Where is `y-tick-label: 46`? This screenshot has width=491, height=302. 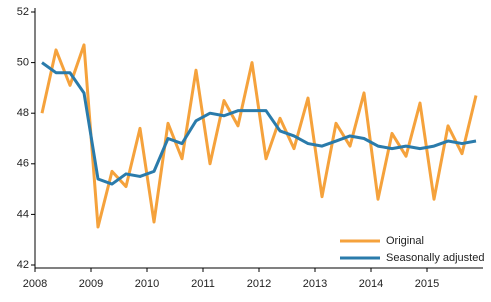
y-tick-label: 46 is located at coordinates (23, 164).